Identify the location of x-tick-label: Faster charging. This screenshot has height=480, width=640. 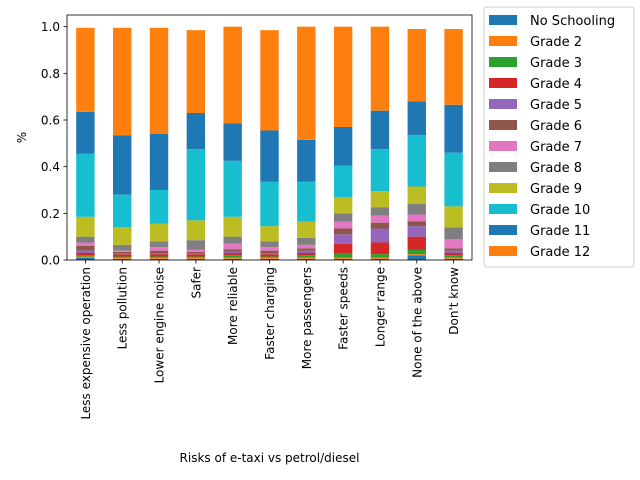
(270, 313).